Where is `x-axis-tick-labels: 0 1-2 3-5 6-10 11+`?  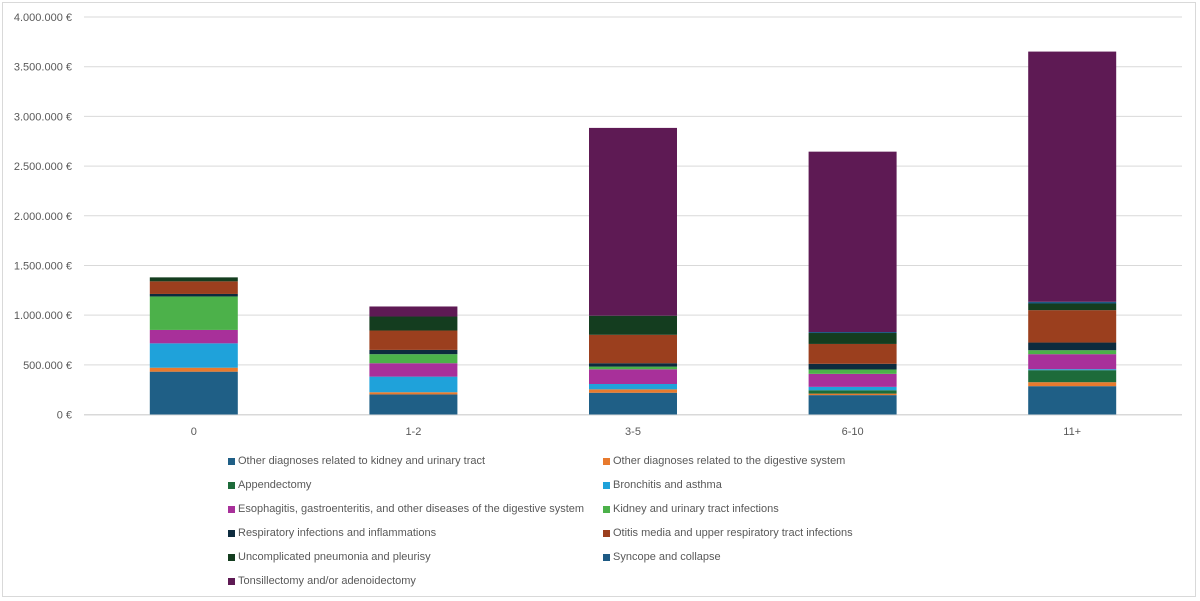 x-axis-tick-labels: 0 1-2 3-5 6-10 11+ is located at coordinates (636, 432).